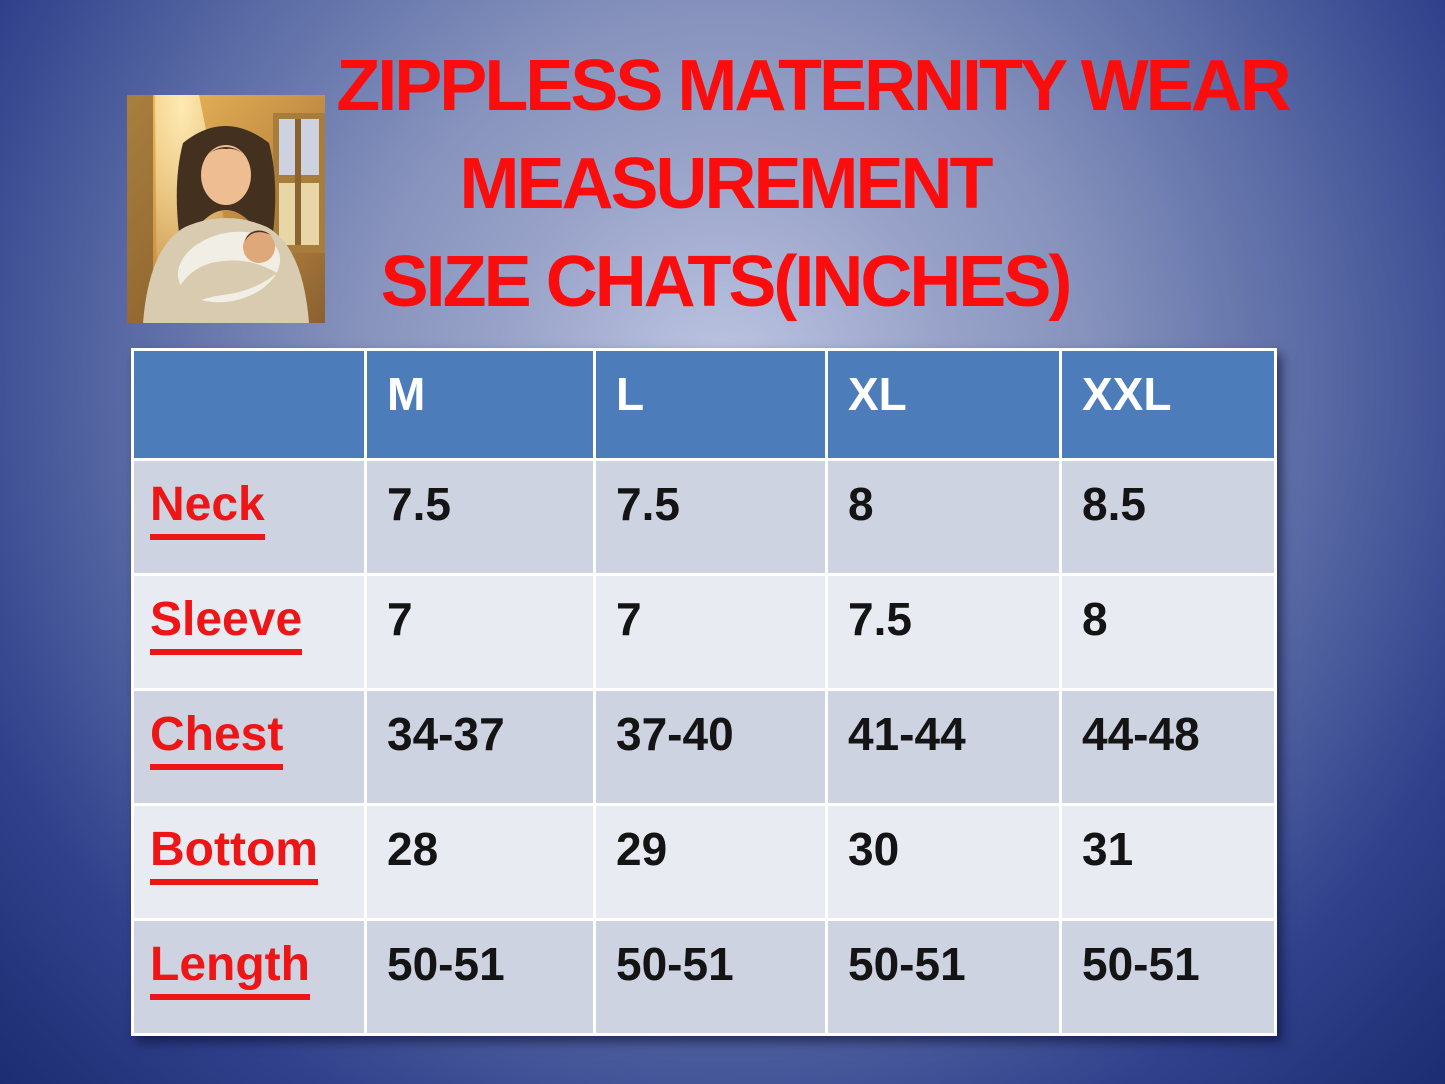 The image size is (1445, 1084). What do you see at coordinates (258, 235) in the screenshot?
I see `baby-hair` at bounding box center [258, 235].